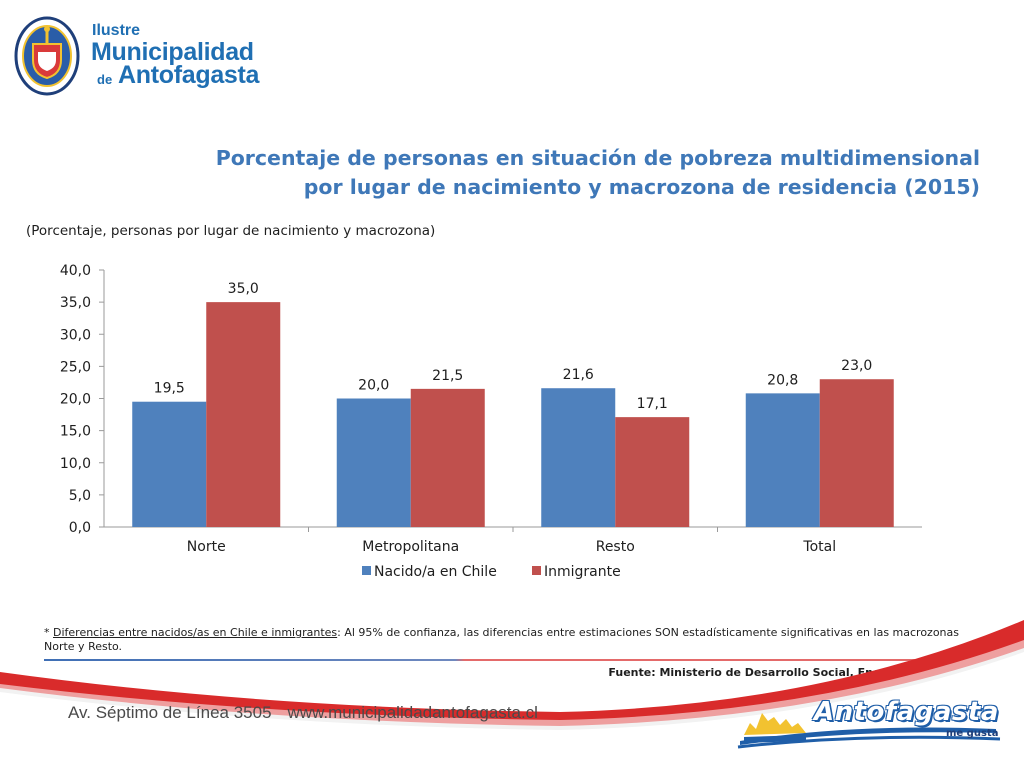 The width and height of the screenshot is (1024, 768). I want to click on y-axis: 0,0 5,0 10,0 15,0 20,0 25,0 30,0 35,0 40,0, so click(82, 399).